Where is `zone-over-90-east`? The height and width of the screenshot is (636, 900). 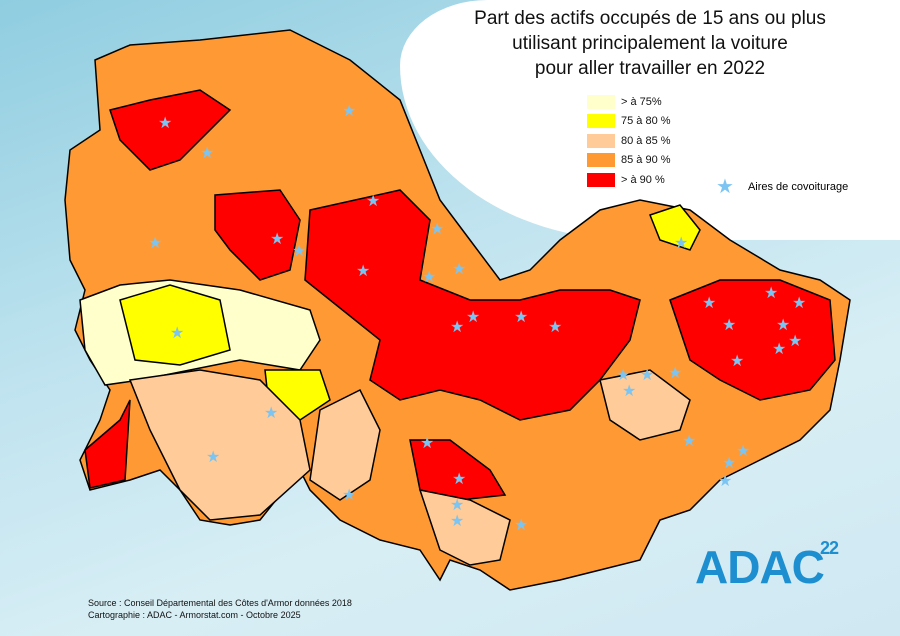
zone-over-90-east is located at coordinates (752, 340).